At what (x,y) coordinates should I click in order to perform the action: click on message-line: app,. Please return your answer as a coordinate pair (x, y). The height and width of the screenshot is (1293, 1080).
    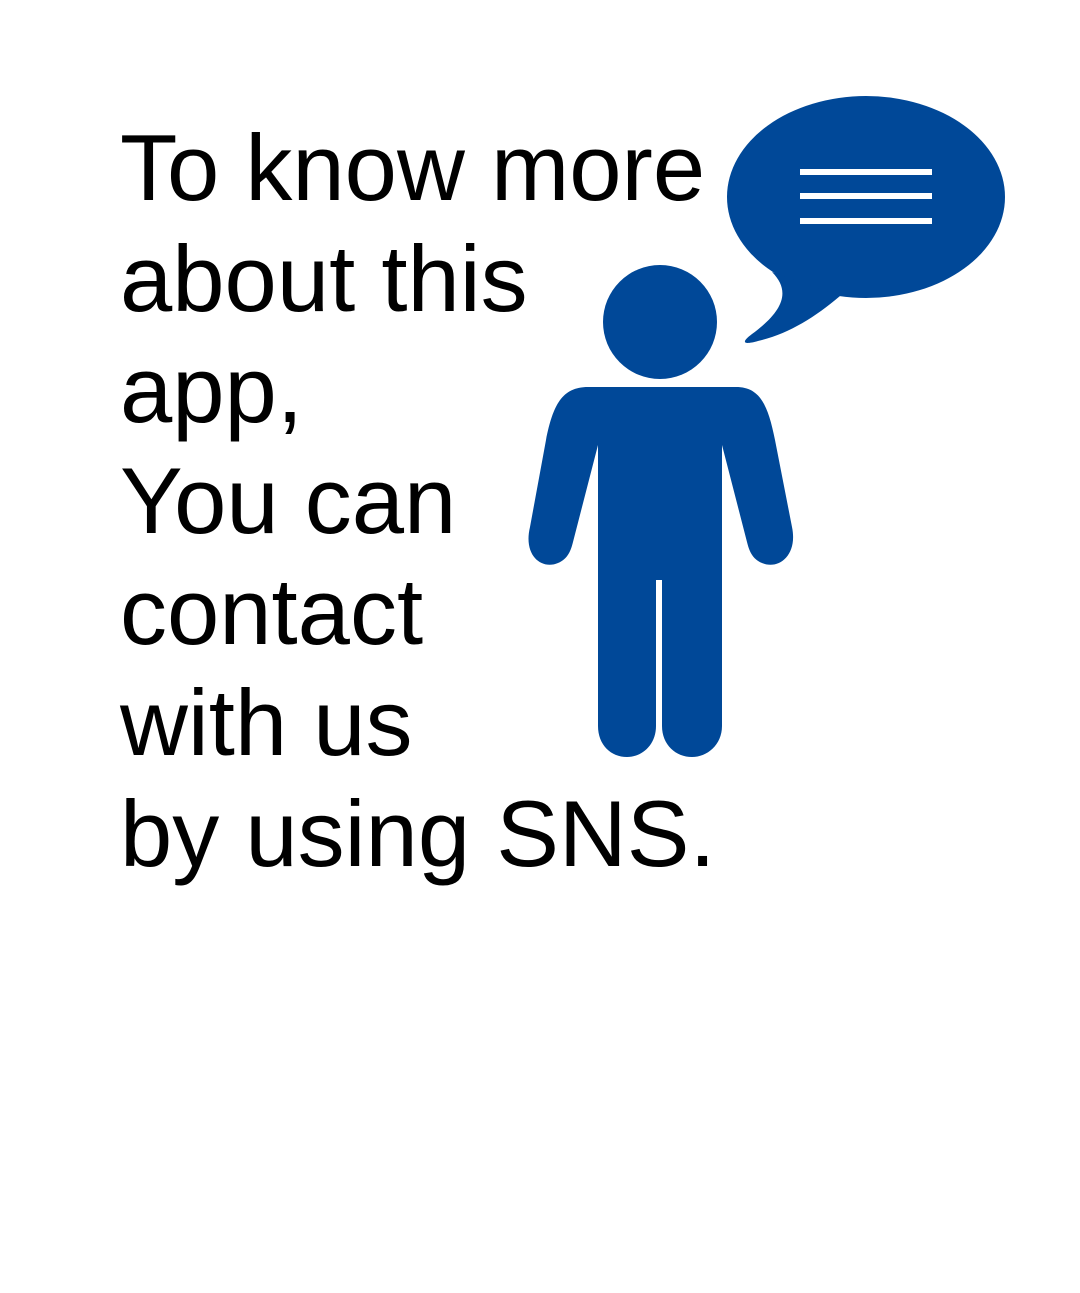
    Looking at the image, I should click on (211, 389).